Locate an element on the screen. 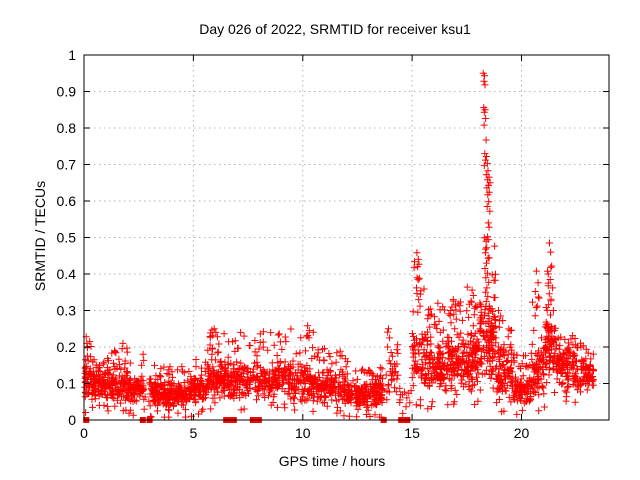 The height and width of the screenshot is (480, 640). svg-text: 1 is located at coordinates (72, 55).